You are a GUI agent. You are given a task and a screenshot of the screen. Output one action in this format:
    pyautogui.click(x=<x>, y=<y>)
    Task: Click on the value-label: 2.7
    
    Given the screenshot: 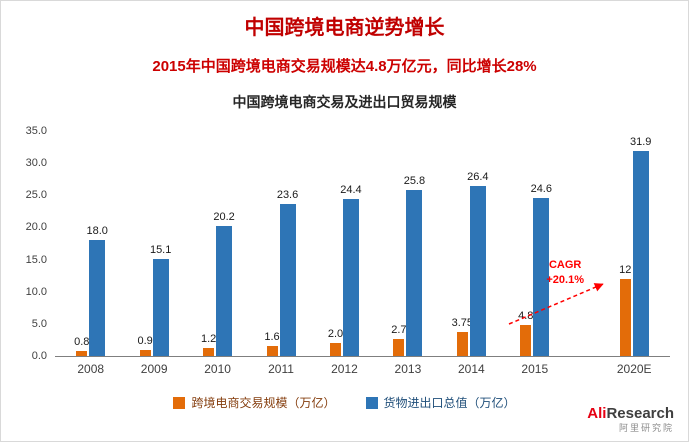 What is the action you would take?
    pyautogui.click(x=399, y=329)
    